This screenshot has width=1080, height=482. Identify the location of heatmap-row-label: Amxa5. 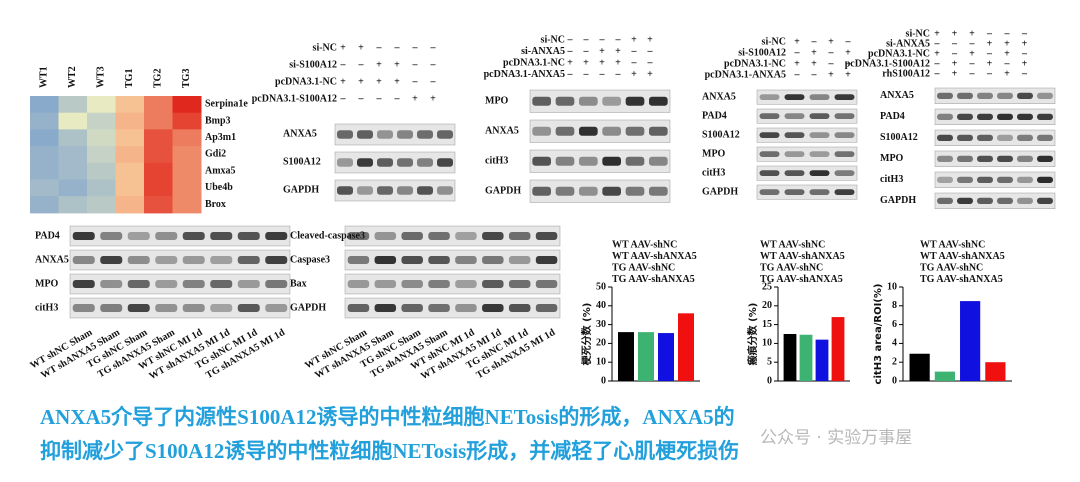
(220, 170).